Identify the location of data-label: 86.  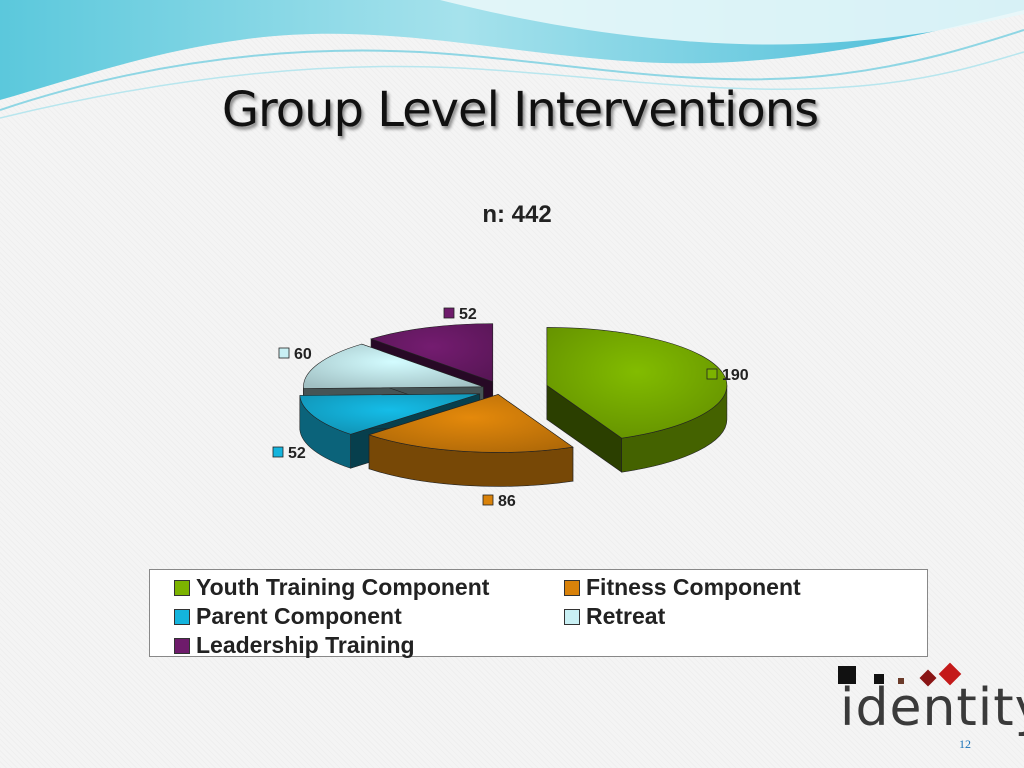
(499, 501).